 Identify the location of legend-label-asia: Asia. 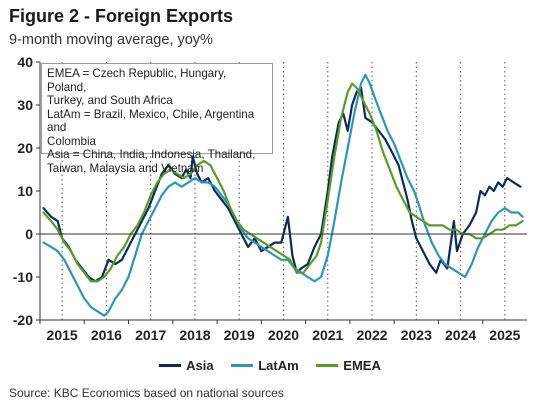
(200, 365).